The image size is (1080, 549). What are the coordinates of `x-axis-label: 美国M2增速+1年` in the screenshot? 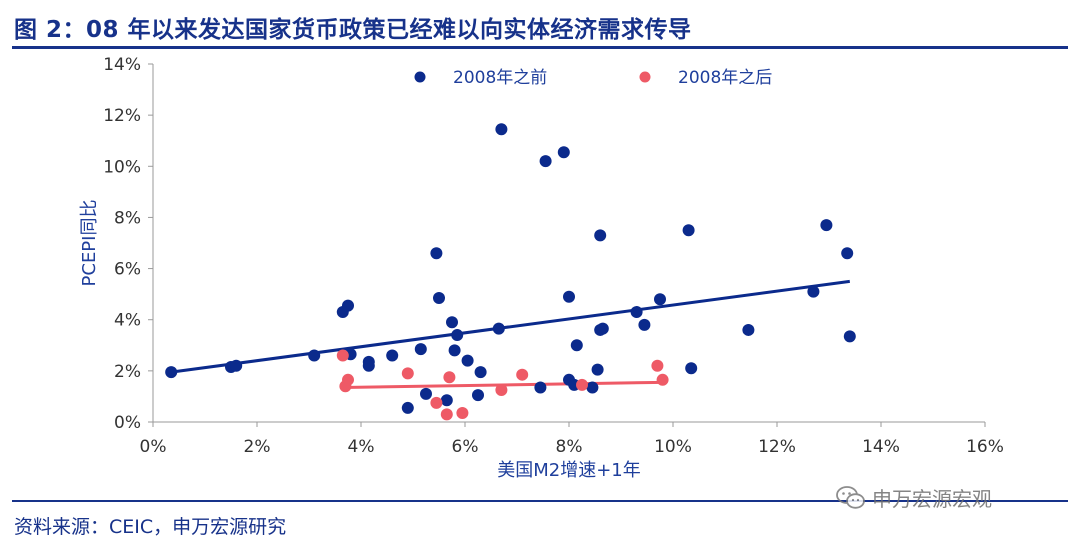 It's located at (569, 470).